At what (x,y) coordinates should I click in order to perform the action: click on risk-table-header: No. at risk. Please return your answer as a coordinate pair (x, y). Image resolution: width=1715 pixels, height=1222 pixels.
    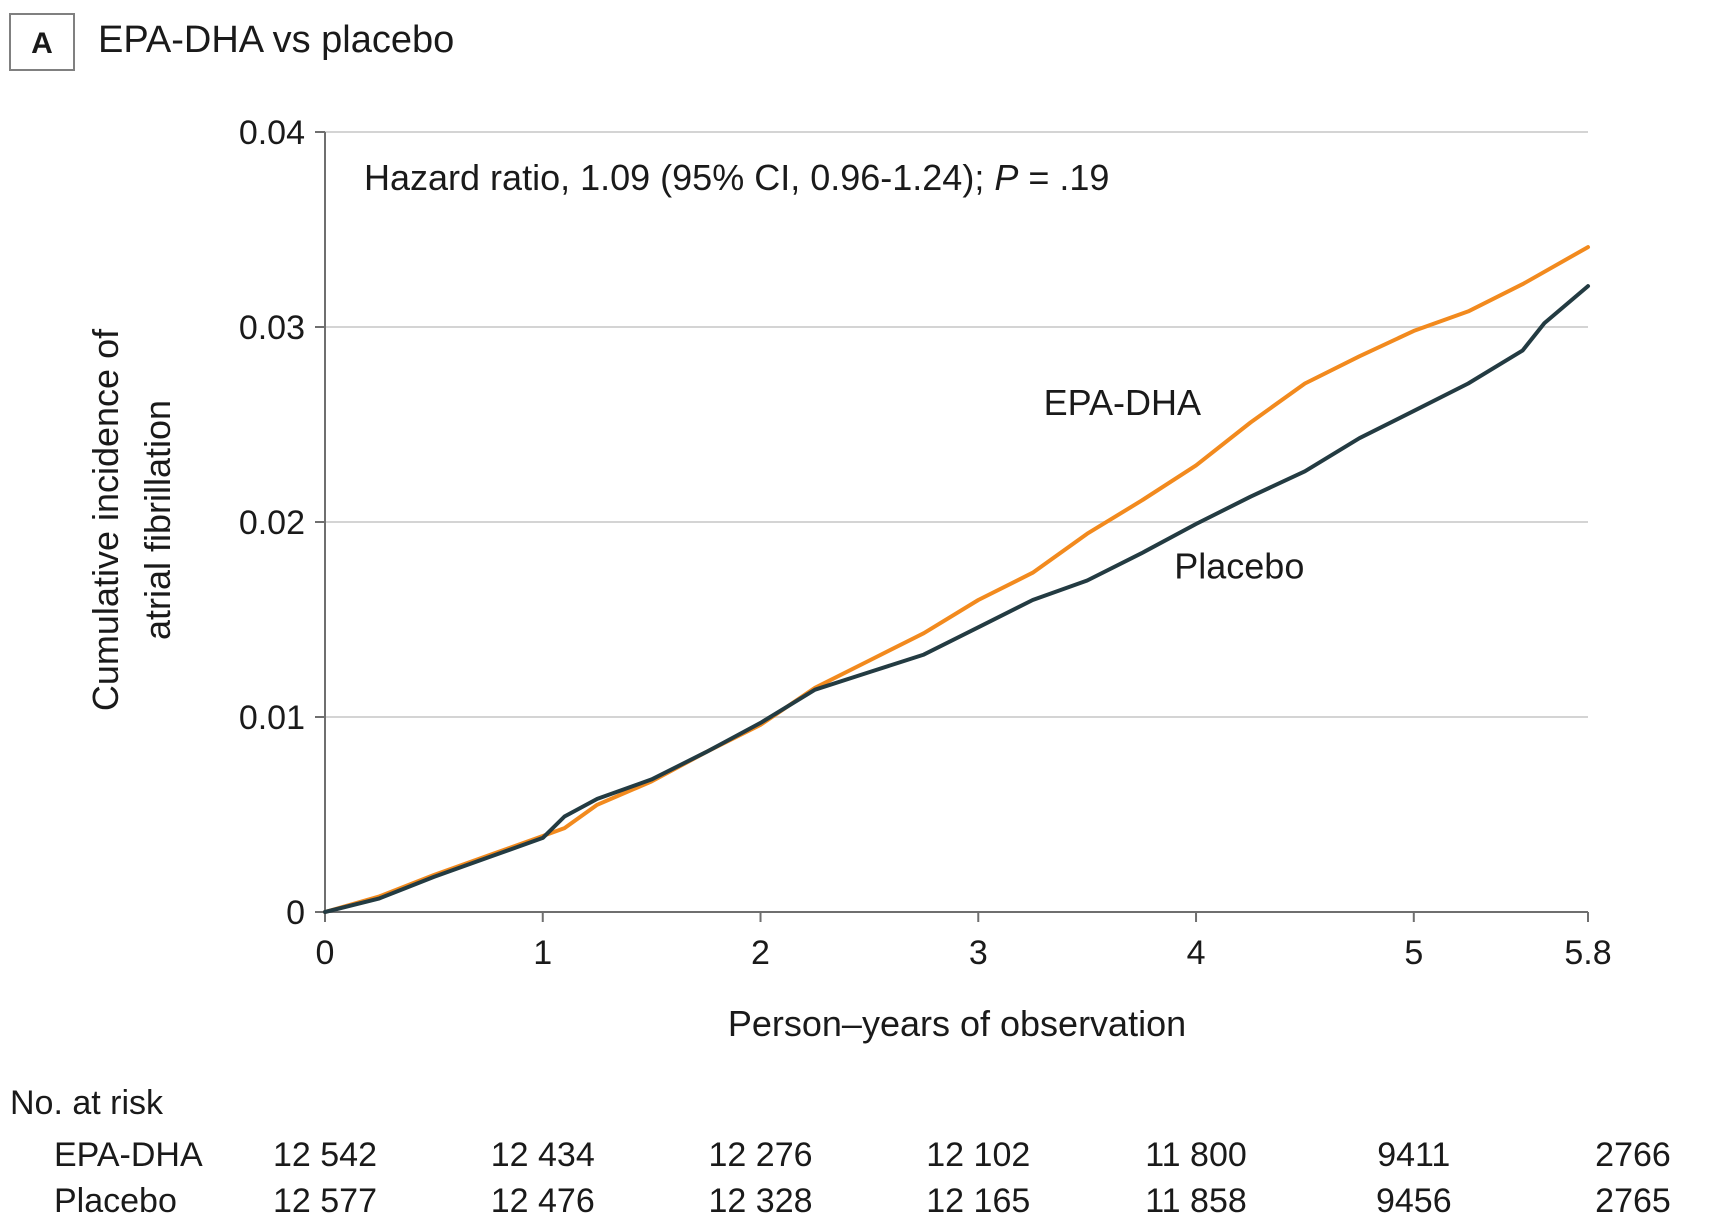
    Looking at the image, I should click on (87, 1103).